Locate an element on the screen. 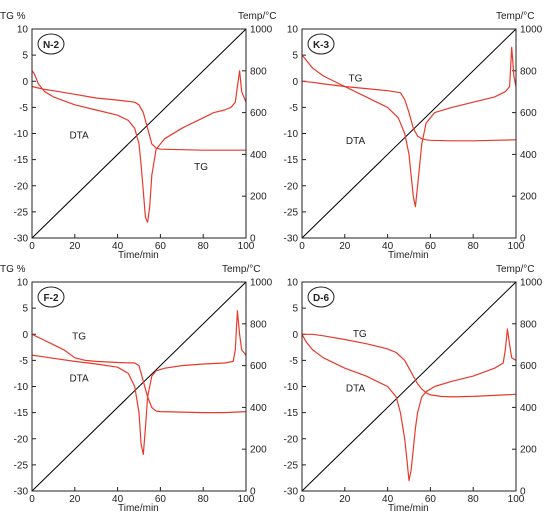  panel-badge: D-6 is located at coordinates (321, 297).